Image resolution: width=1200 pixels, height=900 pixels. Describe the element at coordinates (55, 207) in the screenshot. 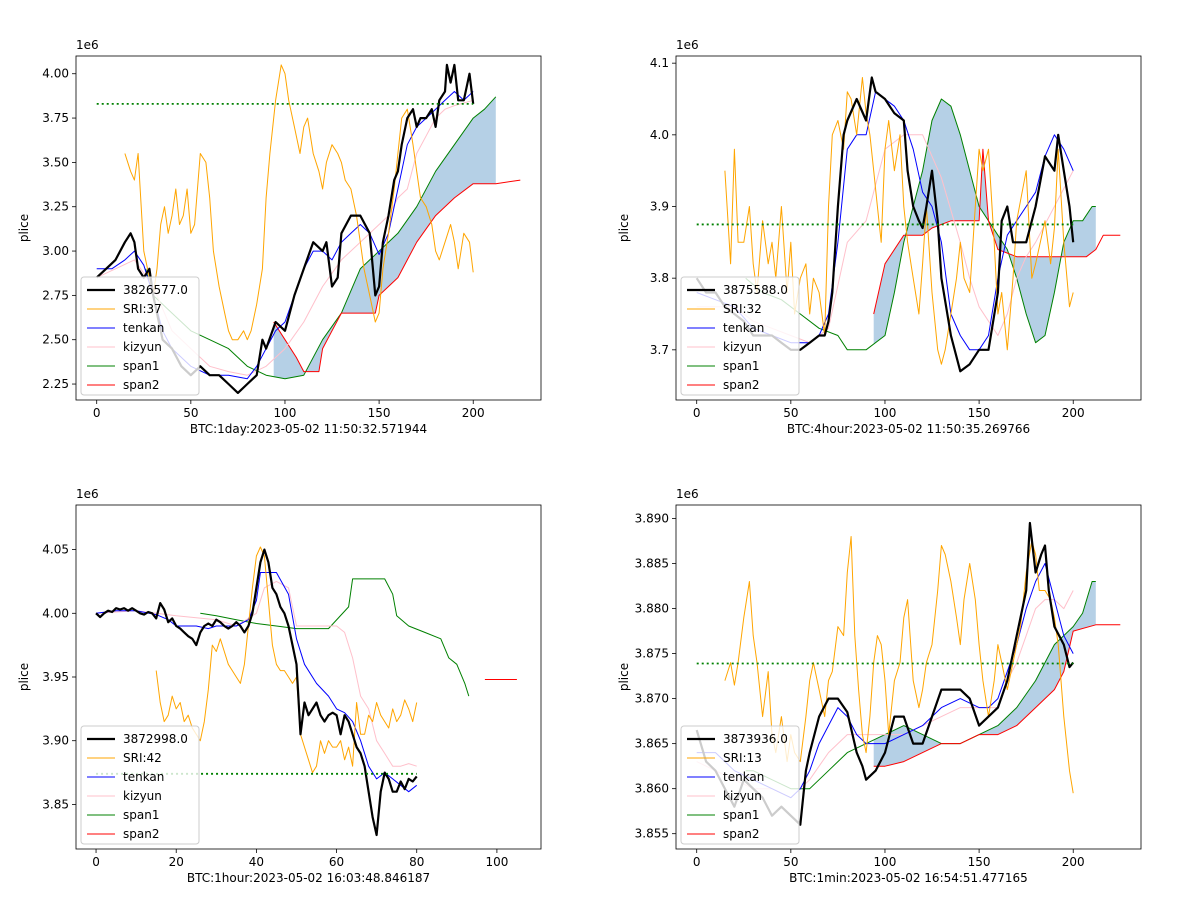

I see `y-tick-label: 3.25` at that location.